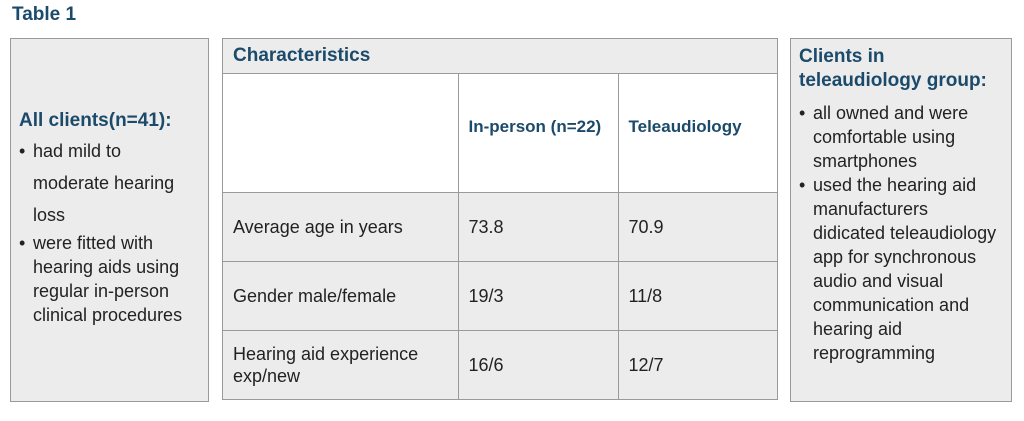 This screenshot has width=1024, height=421. I want to click on row-label: Hearing aid experience exp/new, so click(341, 364).